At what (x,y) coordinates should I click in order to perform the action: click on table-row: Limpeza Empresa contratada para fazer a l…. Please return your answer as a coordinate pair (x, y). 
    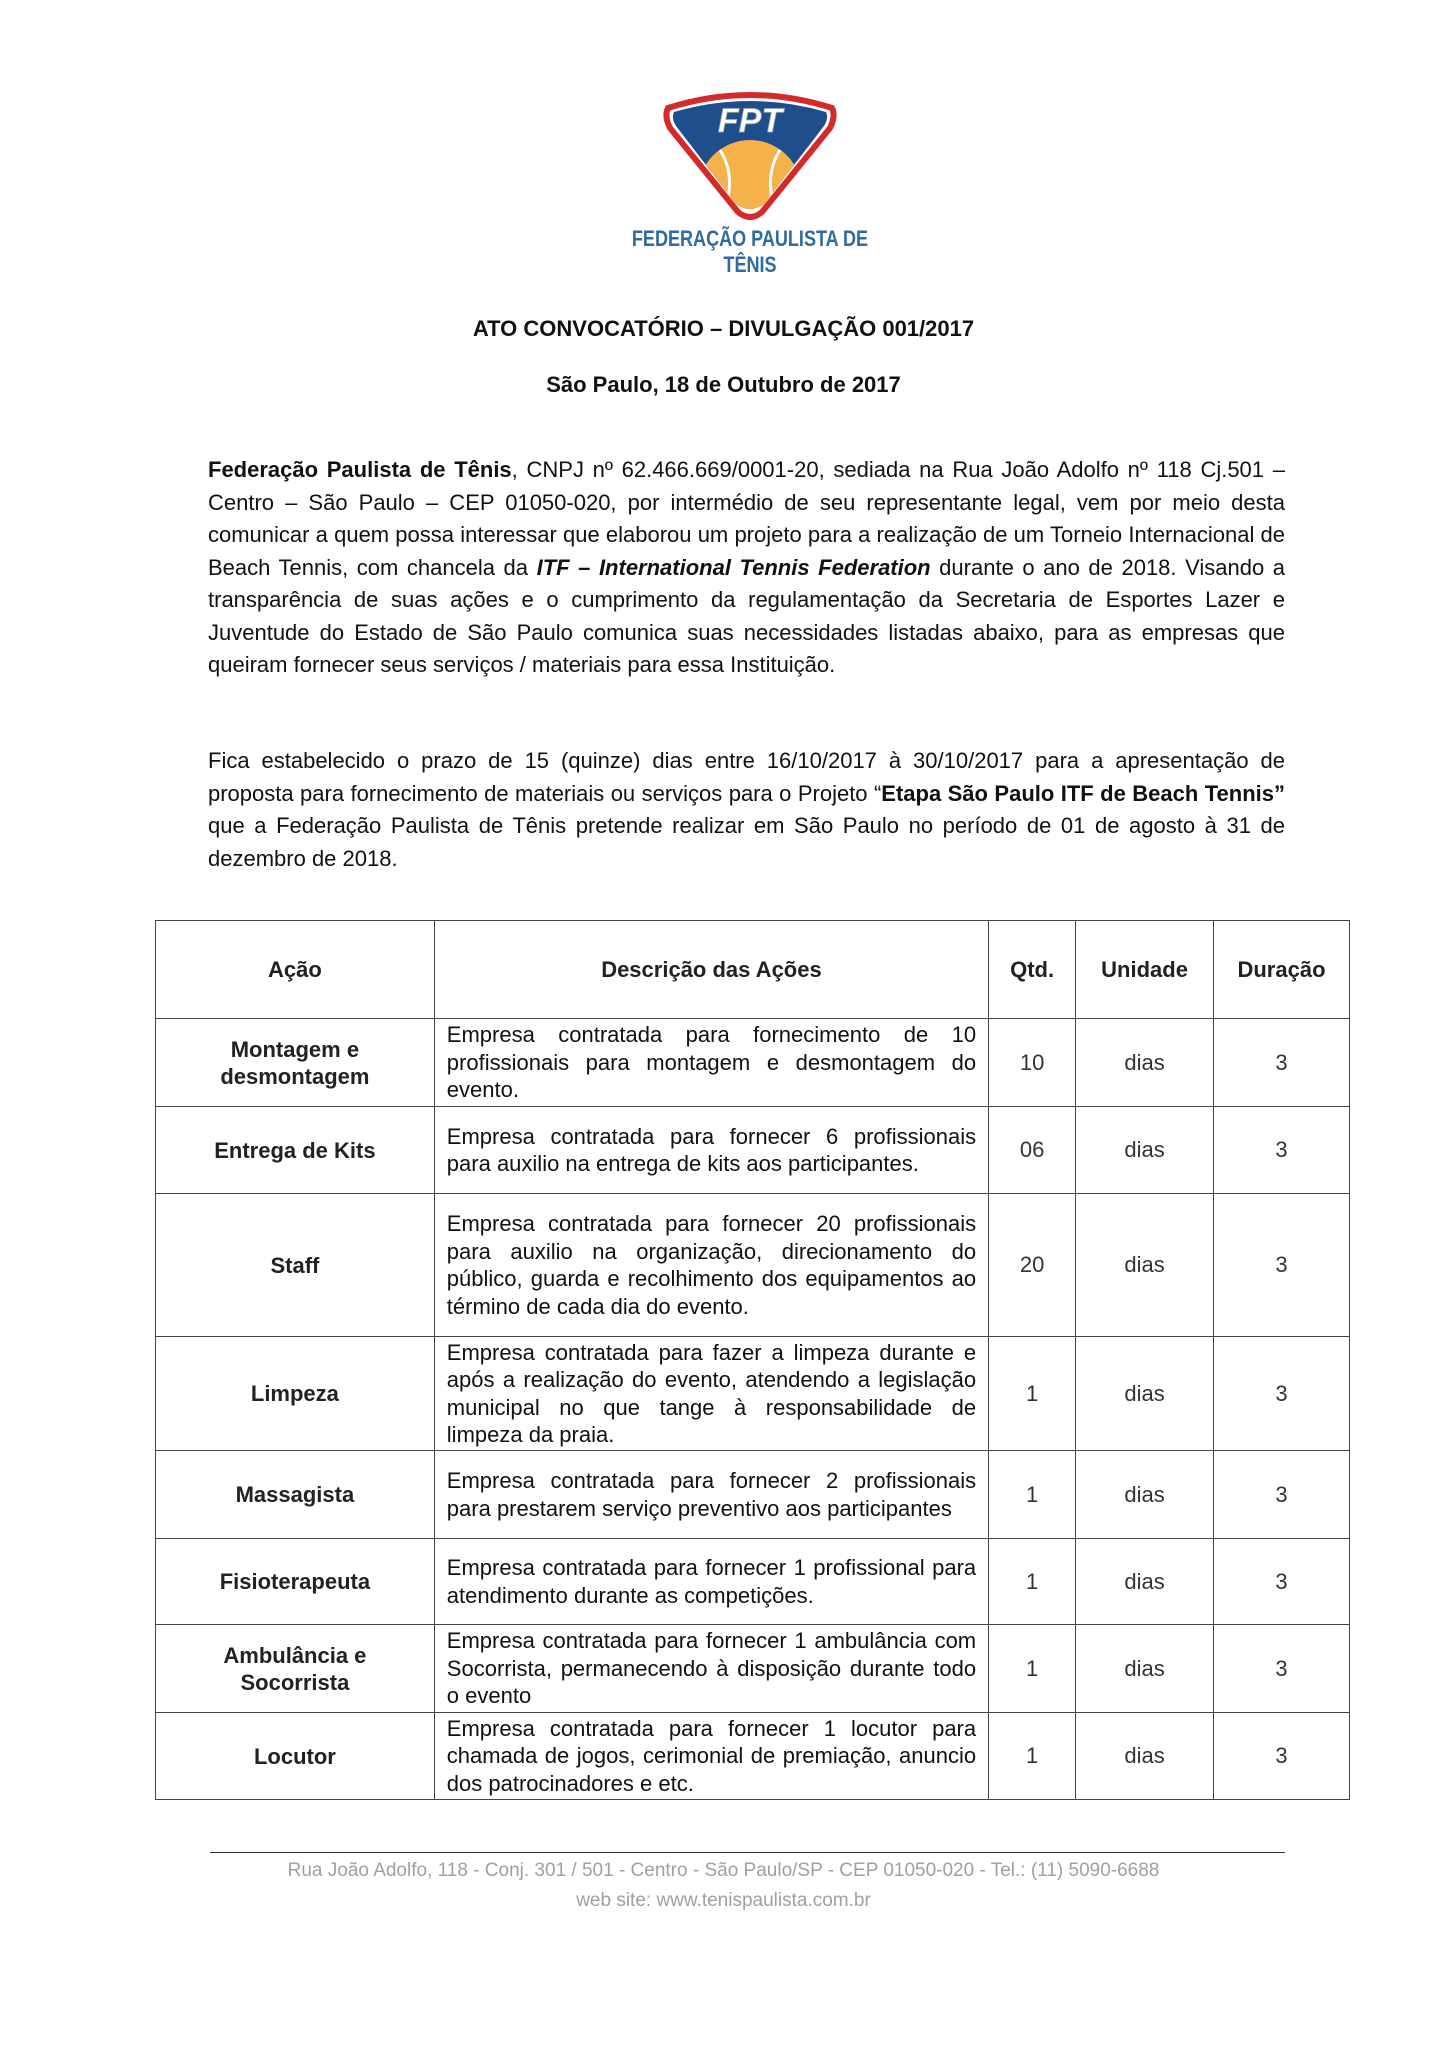
    Looking at the image, I should click on (752, 1393).